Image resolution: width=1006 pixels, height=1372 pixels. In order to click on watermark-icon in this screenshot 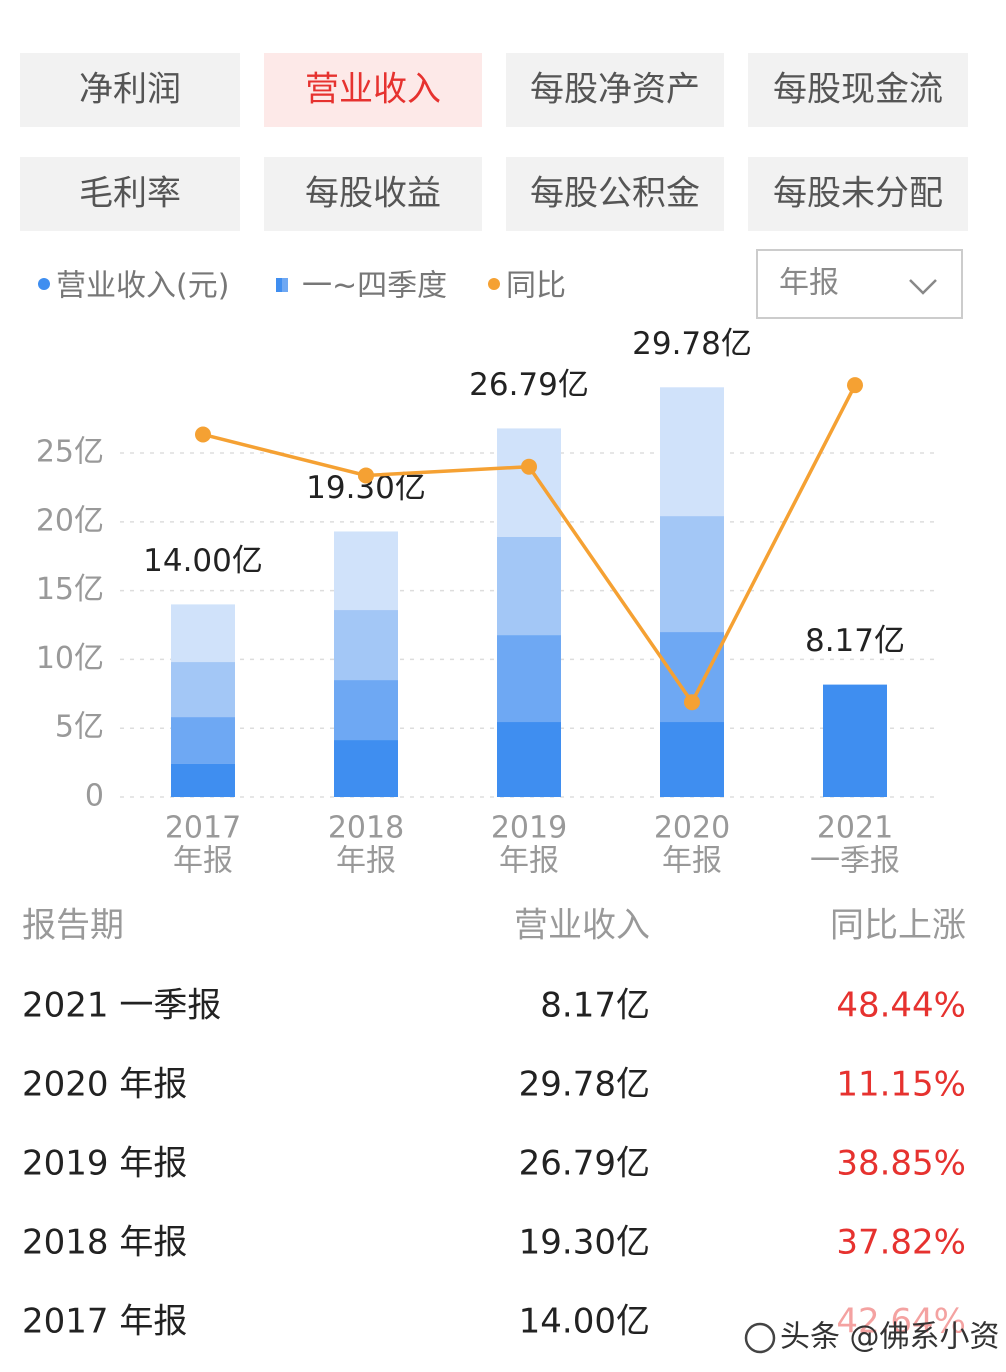, I will do `click(760, 1338)`.